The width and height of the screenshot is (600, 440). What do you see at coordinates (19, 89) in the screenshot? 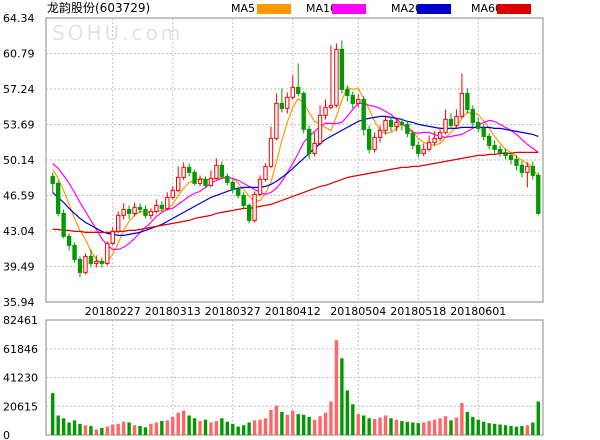
I see `price-tick-label: 57.24` at bounding box center [19, 89].